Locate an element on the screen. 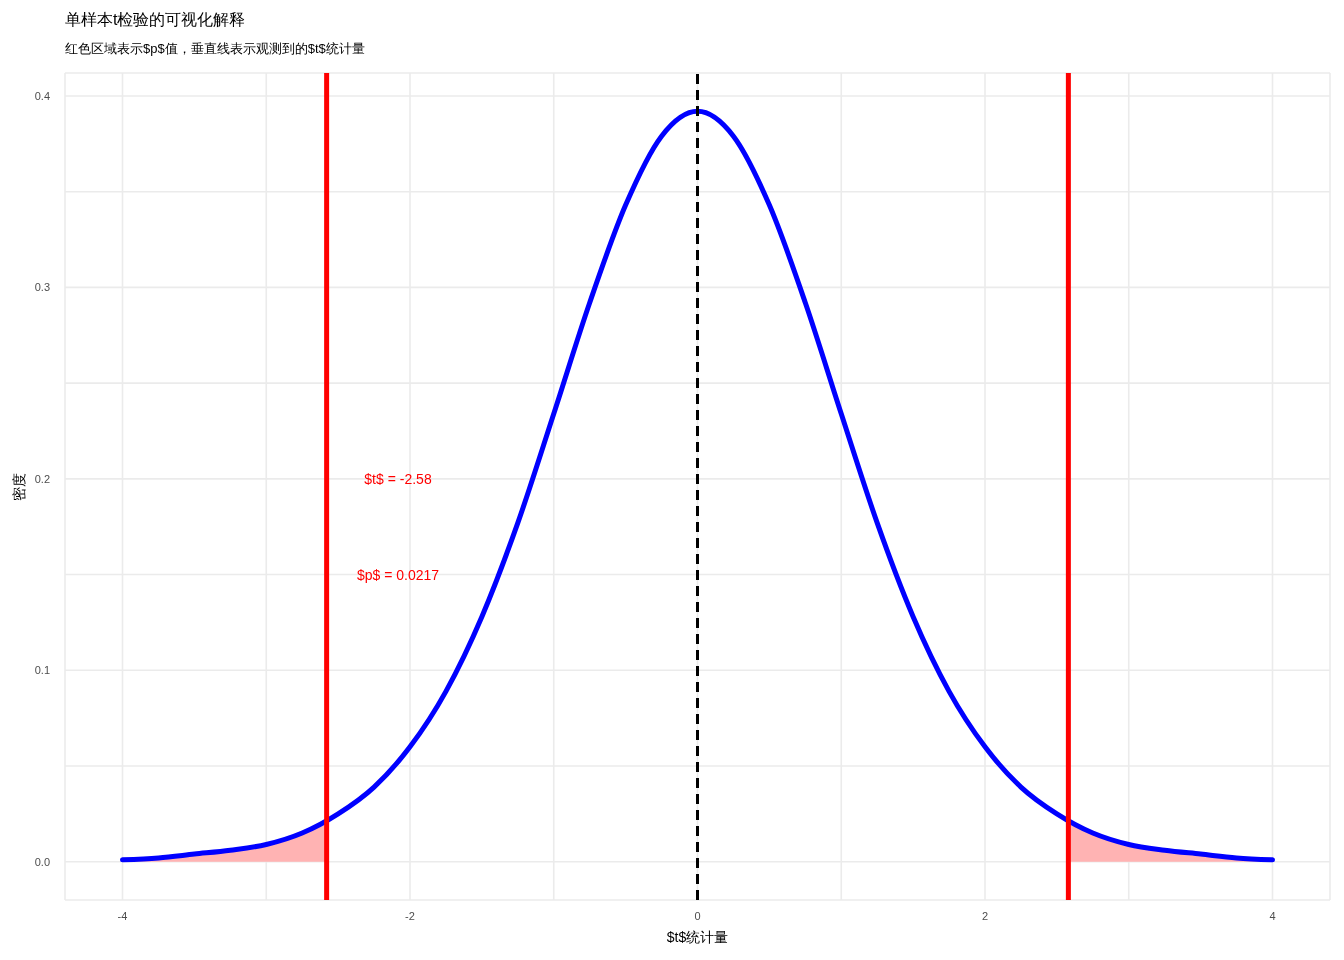 The width and height of the screenshot is (1344, 960). chart-subtitle: 红色区域表示$p$值，垂直线表示观测到的$t$统计量 is located at coordinates (215, 49).